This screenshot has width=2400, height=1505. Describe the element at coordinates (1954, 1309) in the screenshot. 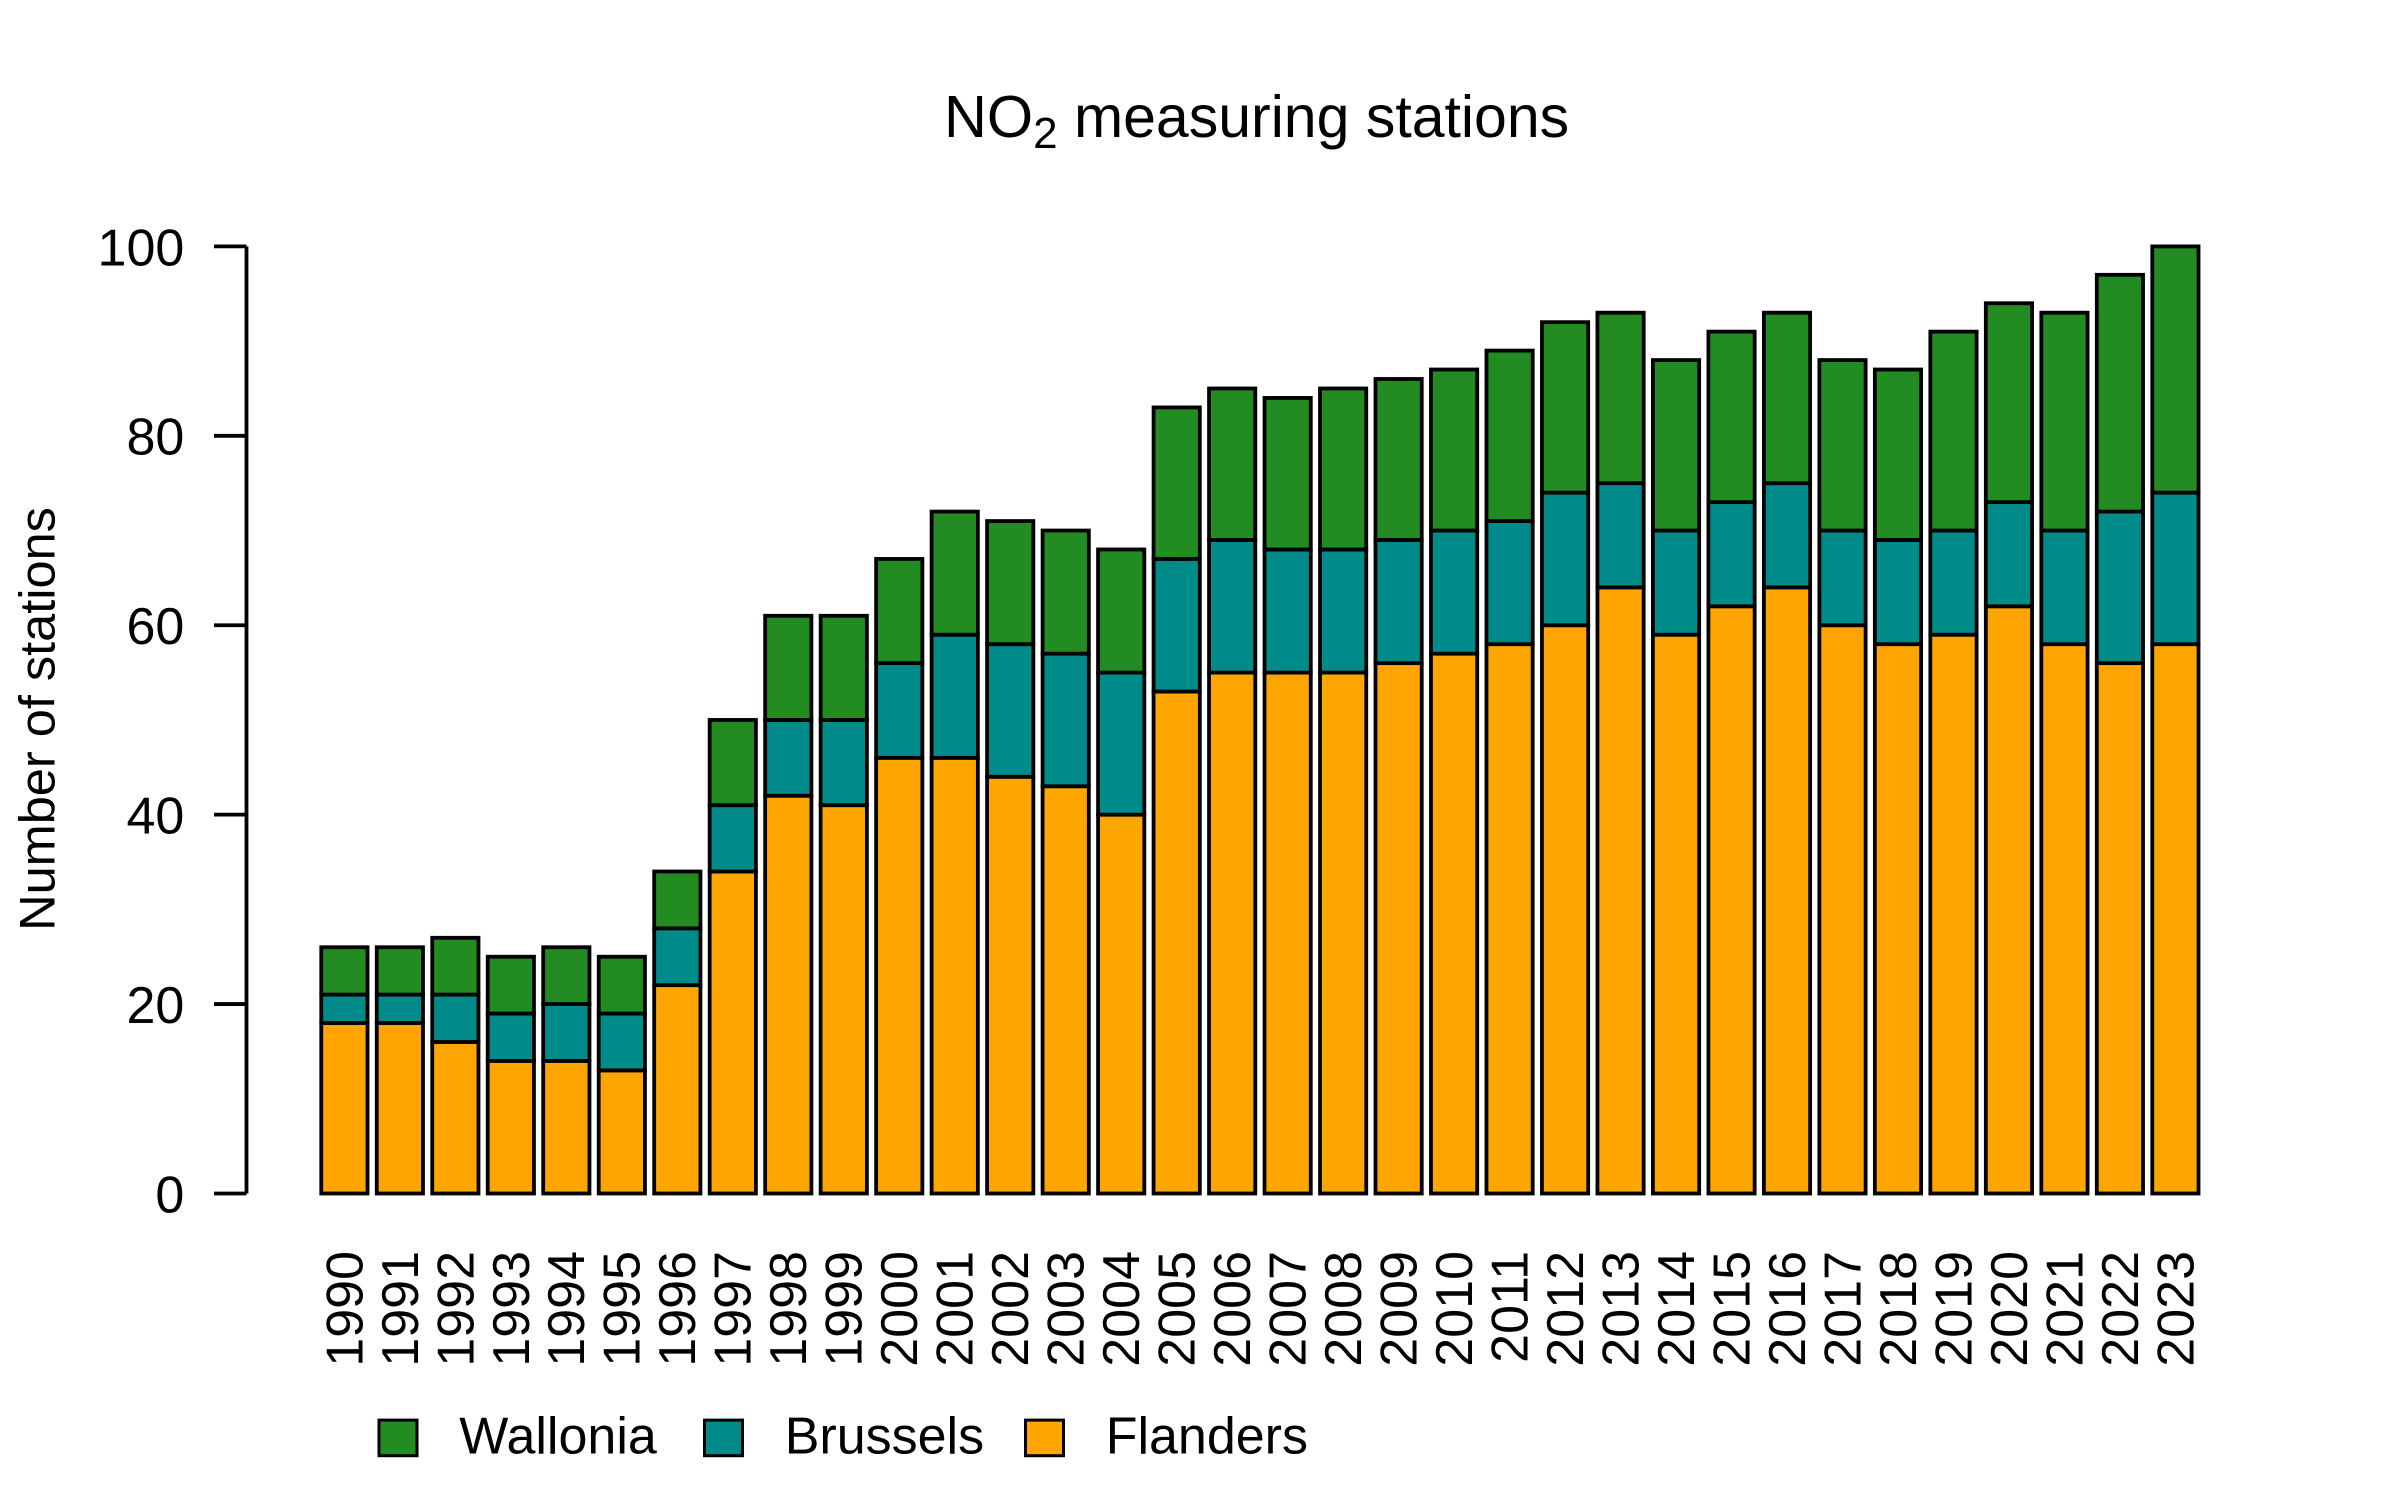

I see `svg-text: 2019` at that location.